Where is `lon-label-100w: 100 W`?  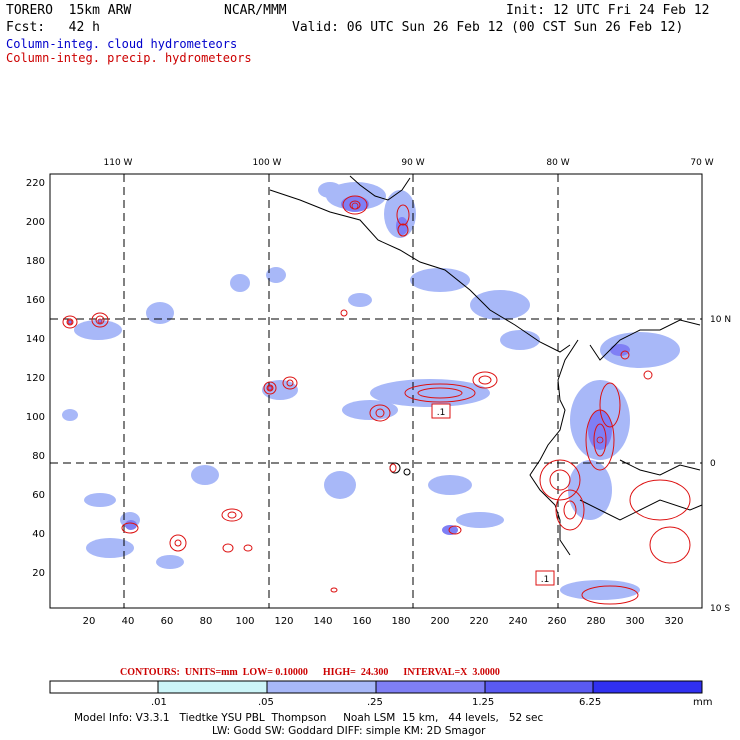
lon-label-100w: 100 W is located at coordinates (267, 163).